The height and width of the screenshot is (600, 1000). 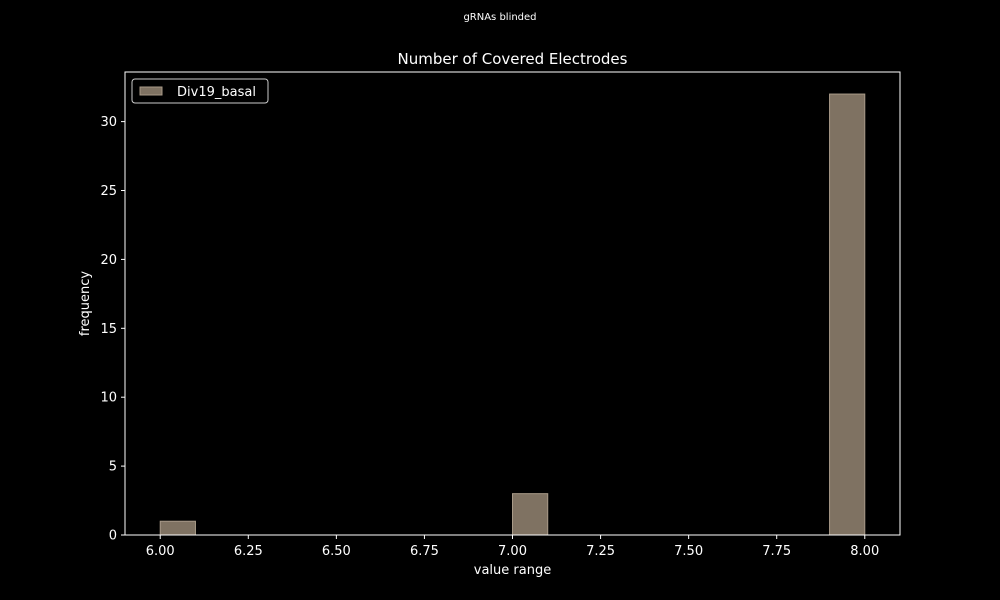 What do you see at coordinates (216, 92) in the screenshot?
I see `legend-label: Div19_basal` at bounding box center [216, 92].